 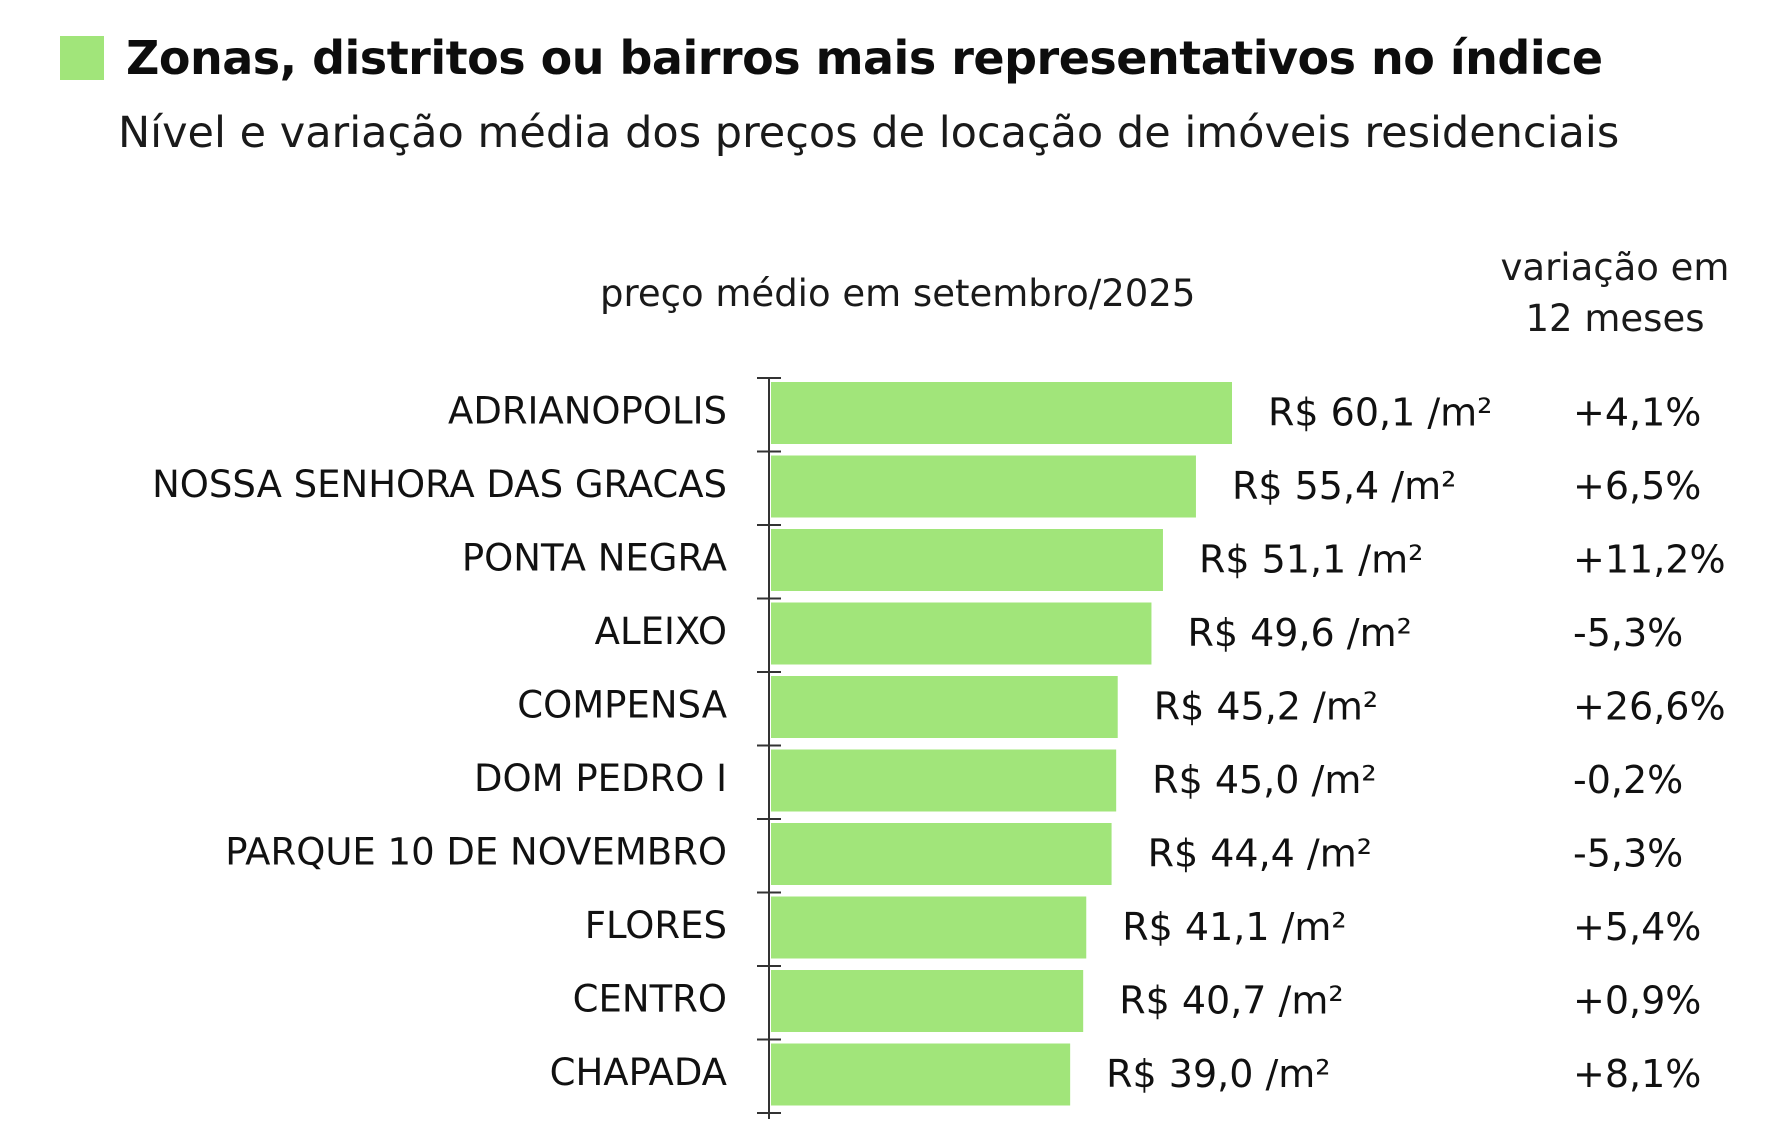 I want to click on value-label: R$ 51,1 /m², so click(x=1311, y=560).